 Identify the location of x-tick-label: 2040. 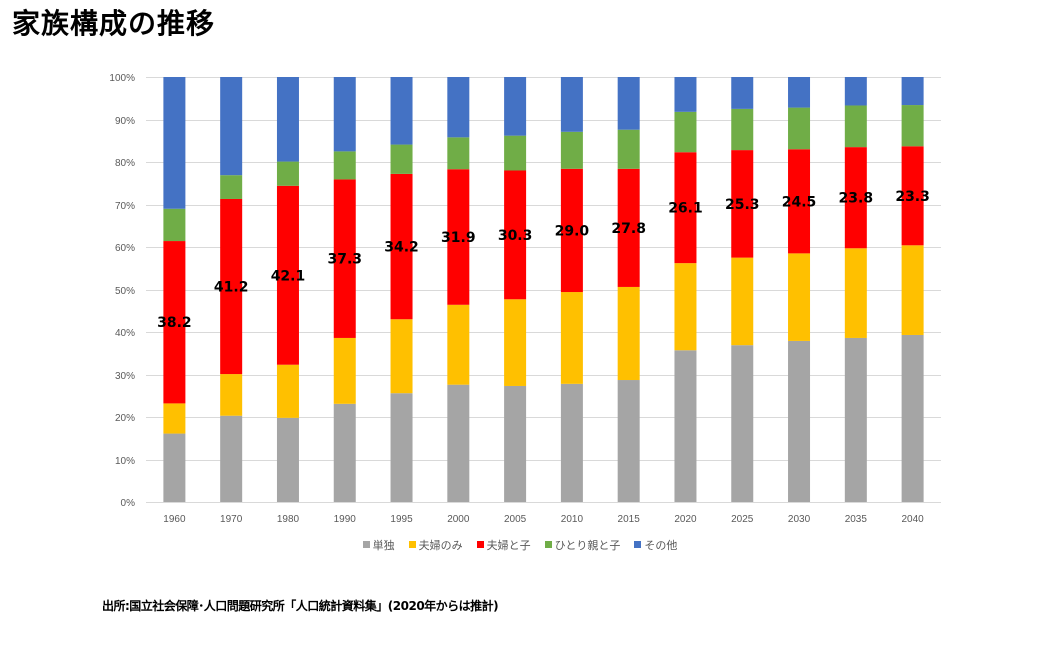
(912, 519).